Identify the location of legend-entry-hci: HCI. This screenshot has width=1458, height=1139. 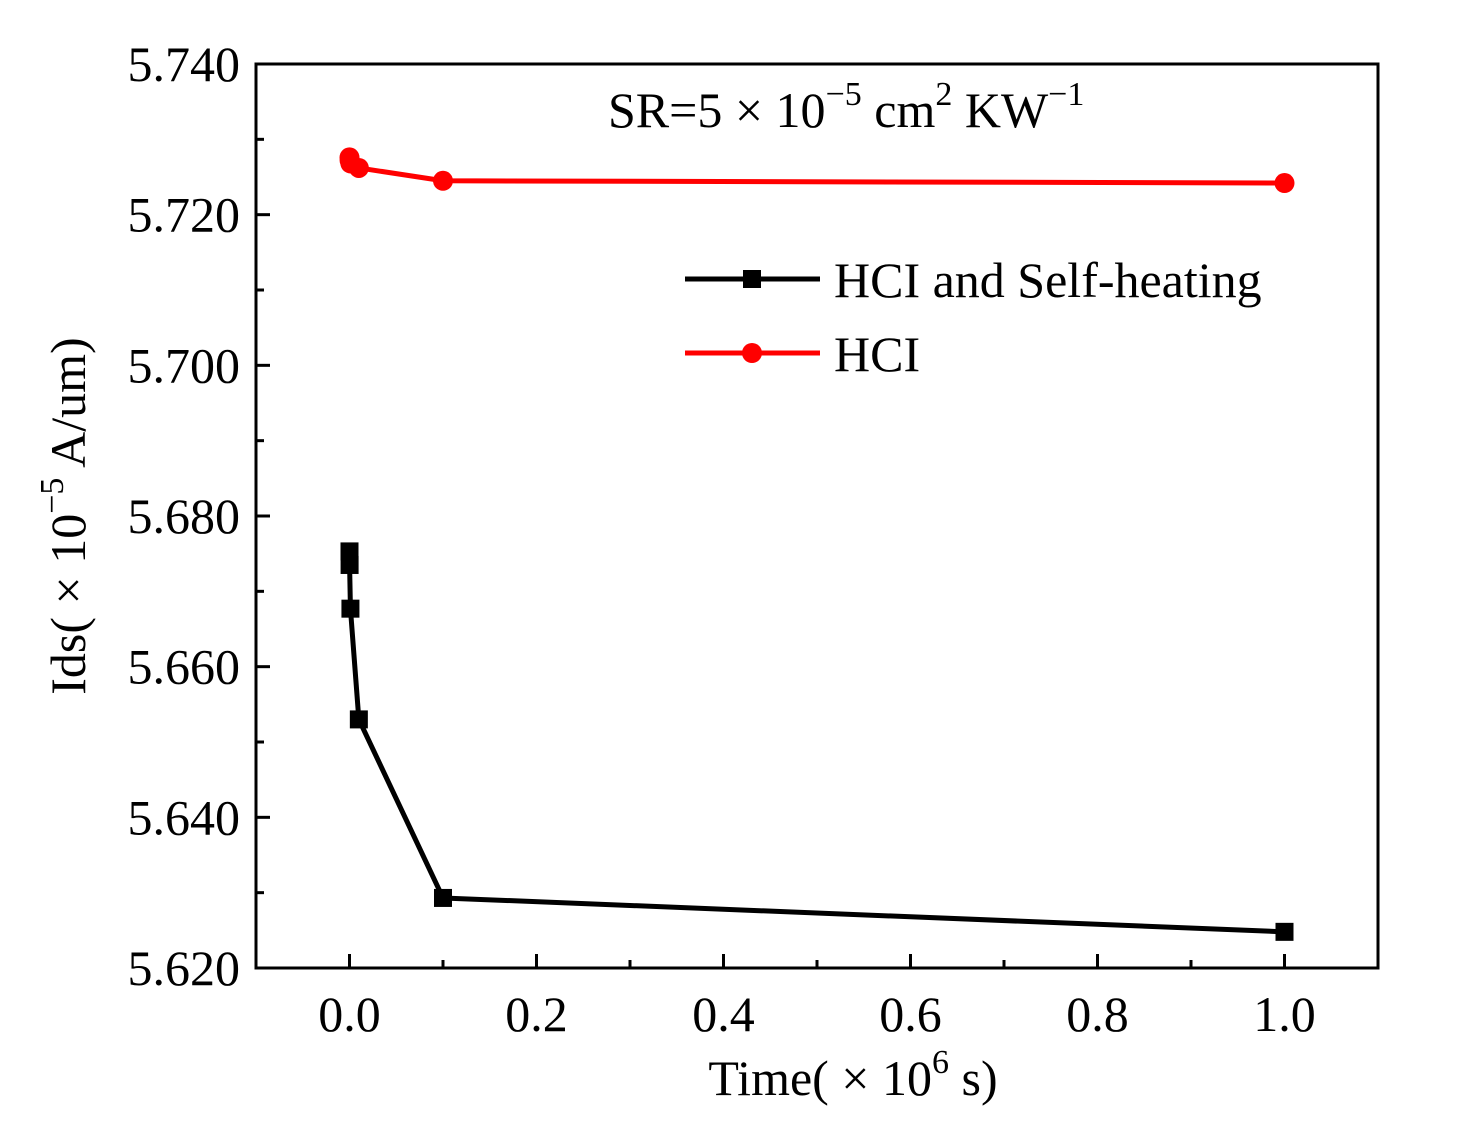
(802, 354).